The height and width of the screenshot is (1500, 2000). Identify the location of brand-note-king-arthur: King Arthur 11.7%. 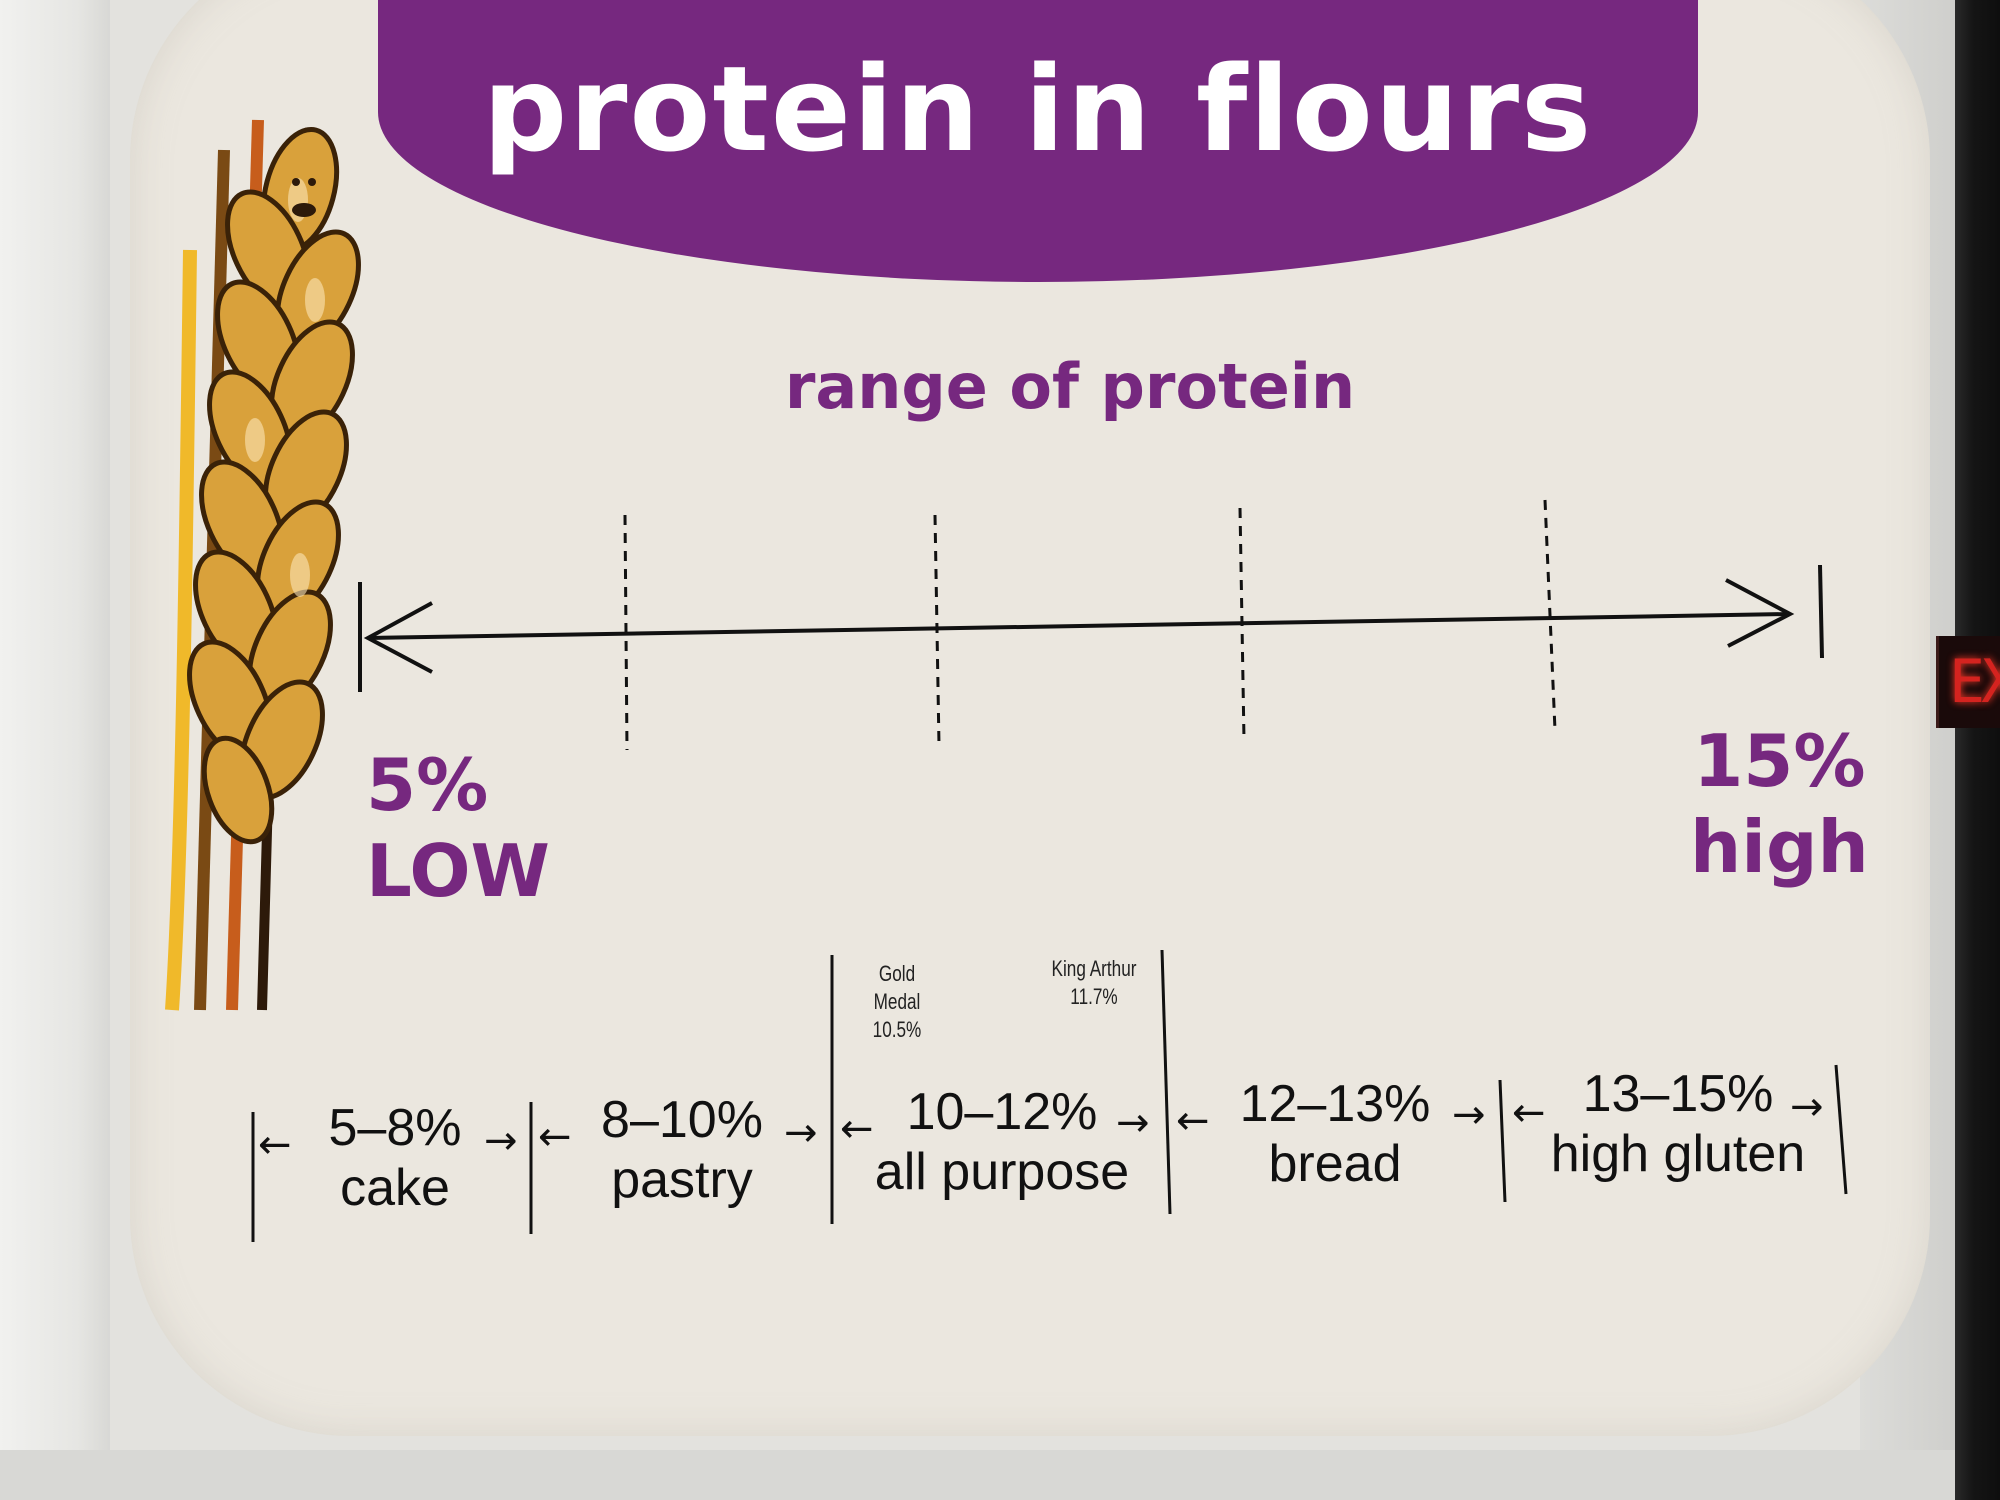
(1093, 983).